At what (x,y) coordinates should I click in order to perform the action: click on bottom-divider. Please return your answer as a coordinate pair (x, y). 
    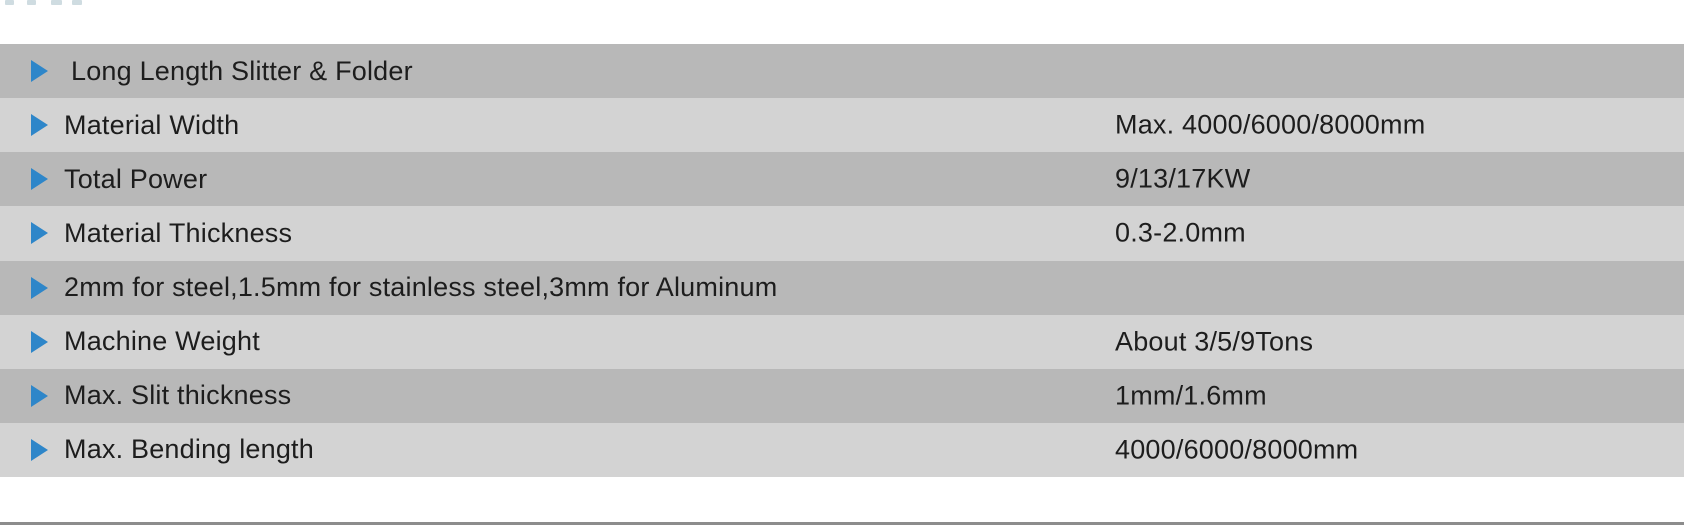
    Looking at the image, I should click on (842, 523).